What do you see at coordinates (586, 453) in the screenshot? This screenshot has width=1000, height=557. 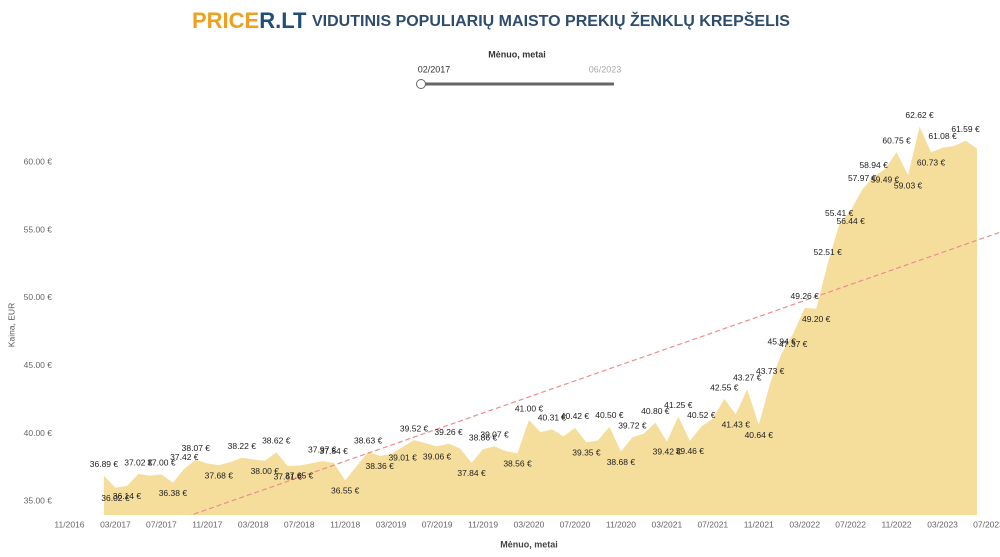 I see `data-label: 39.35 €` at bounding box center [586, 453].